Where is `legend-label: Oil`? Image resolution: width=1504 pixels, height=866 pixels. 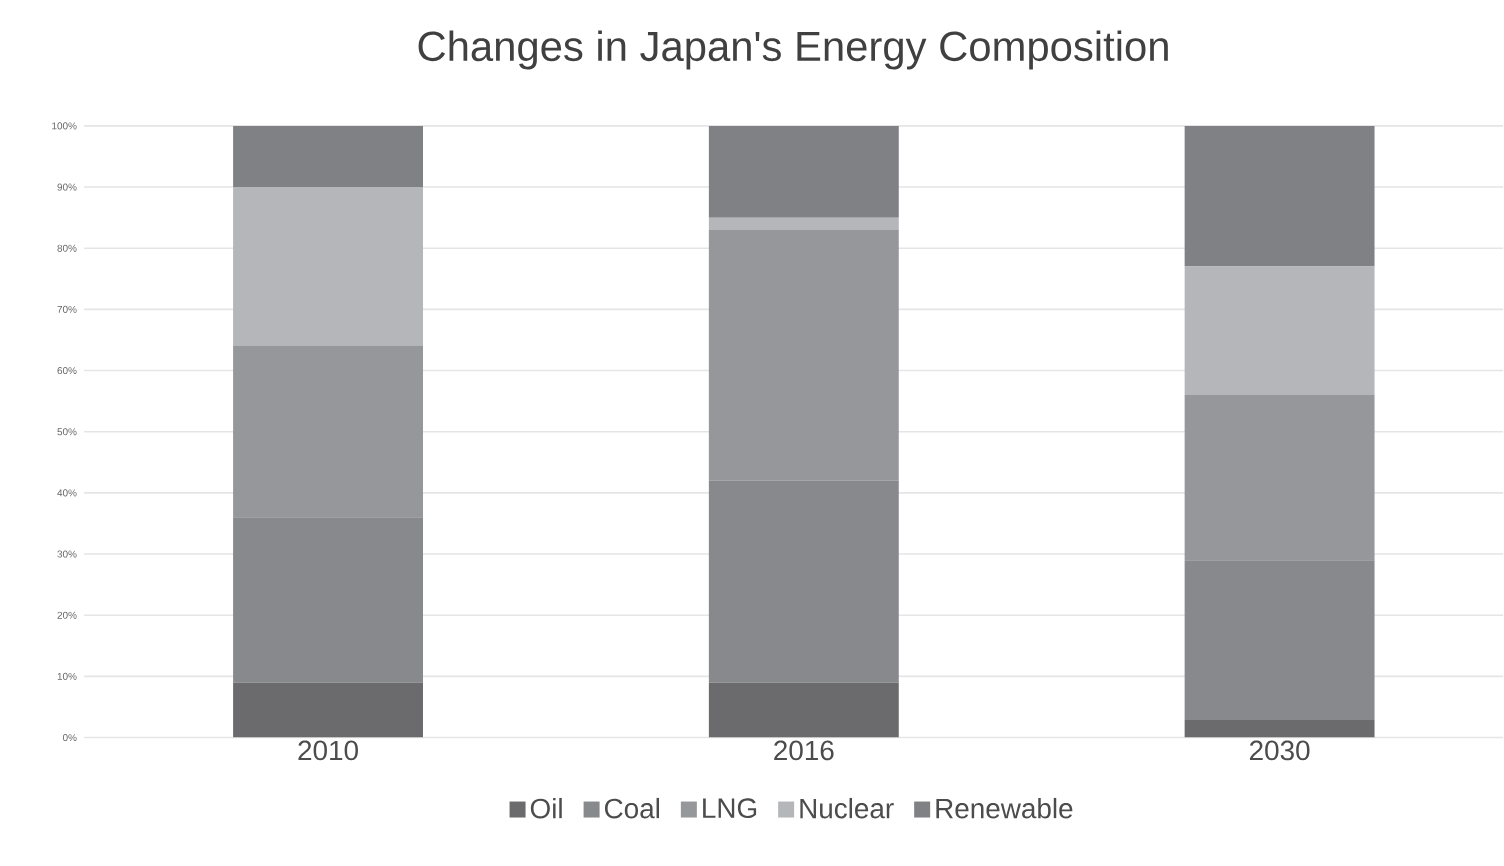 legend-label: Oil is located at coordinates (546, 808).